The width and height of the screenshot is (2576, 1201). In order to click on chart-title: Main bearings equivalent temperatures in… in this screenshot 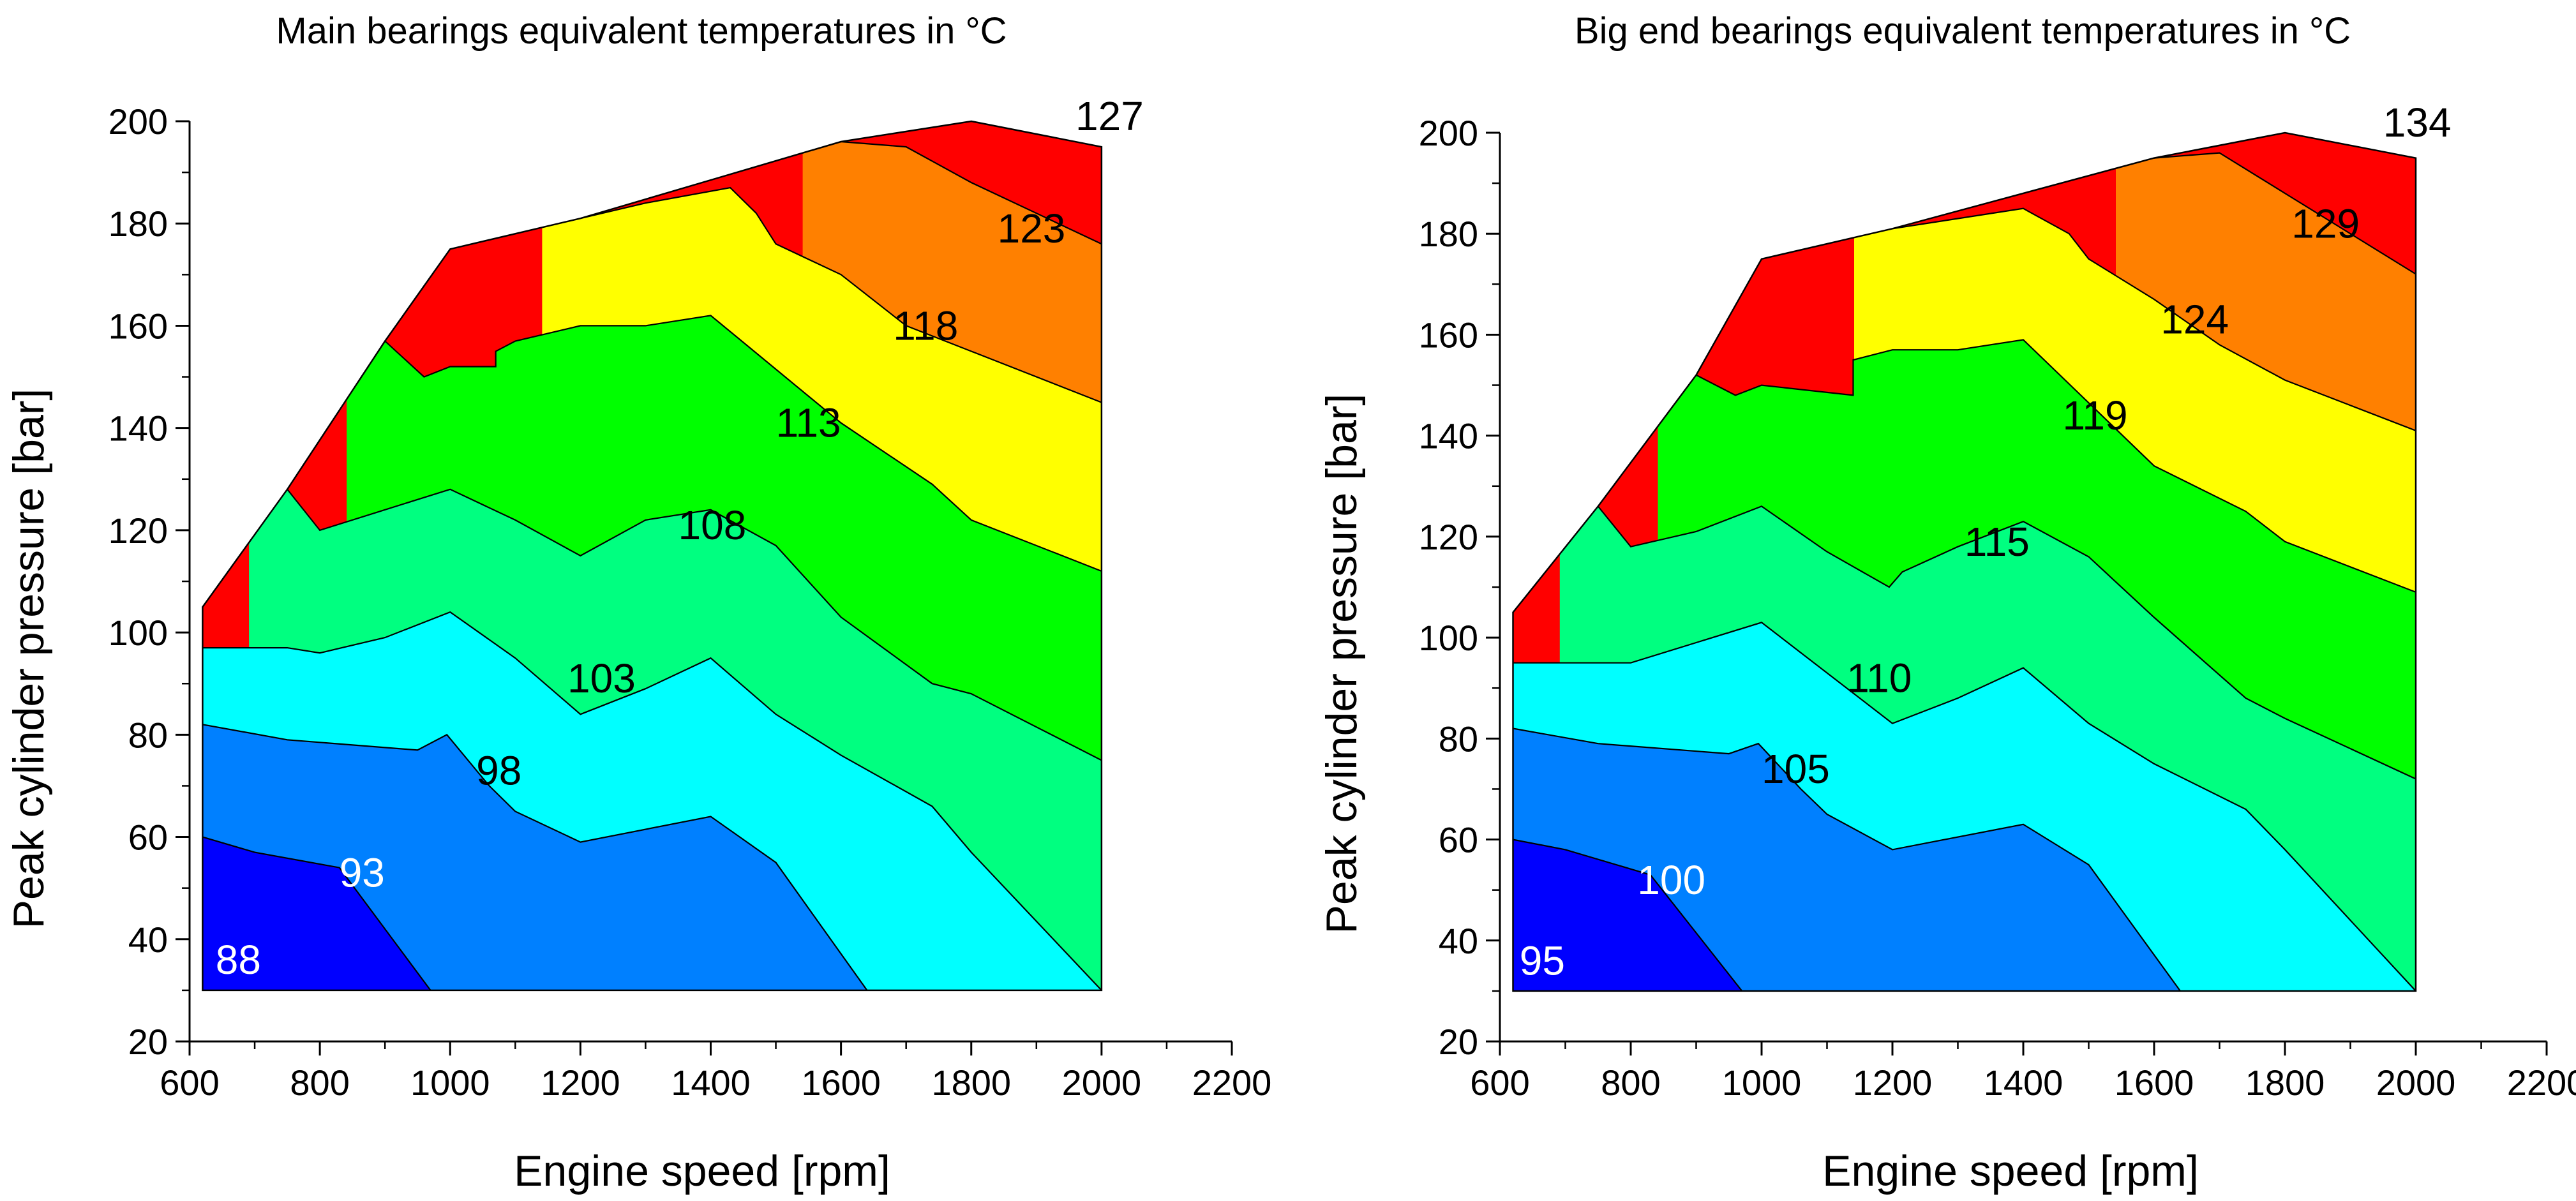, I will do `click(641, 31)`.